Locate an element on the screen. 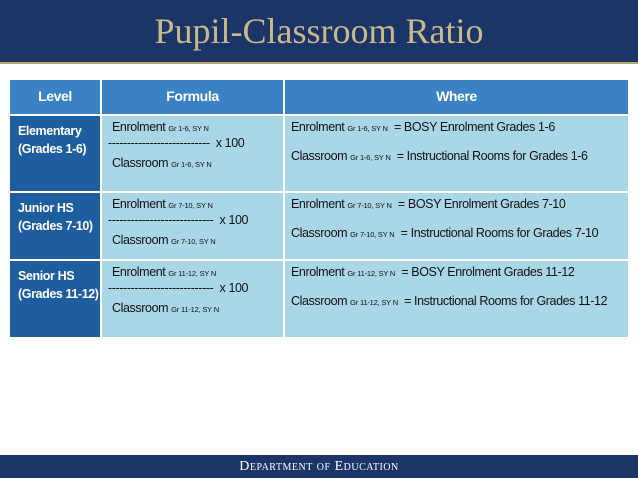 This screenshot has width=638, height=478. level-text: (Grades 7-10) is located at coordinates (55, 226).